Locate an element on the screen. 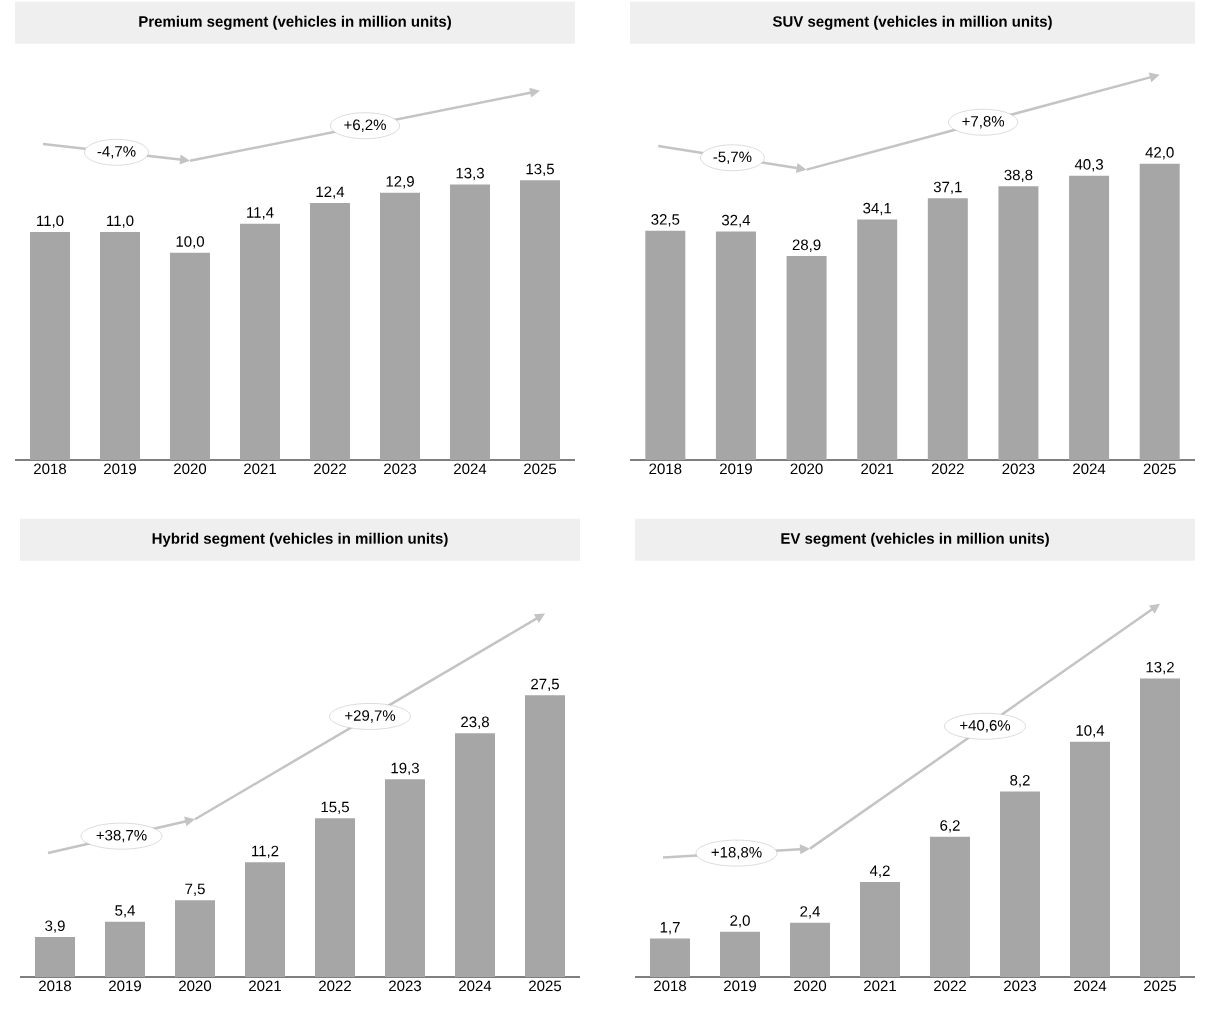 This screenshot has height=1010, width=1206. annotation: +18,8% is located at coordinates (736, 853).